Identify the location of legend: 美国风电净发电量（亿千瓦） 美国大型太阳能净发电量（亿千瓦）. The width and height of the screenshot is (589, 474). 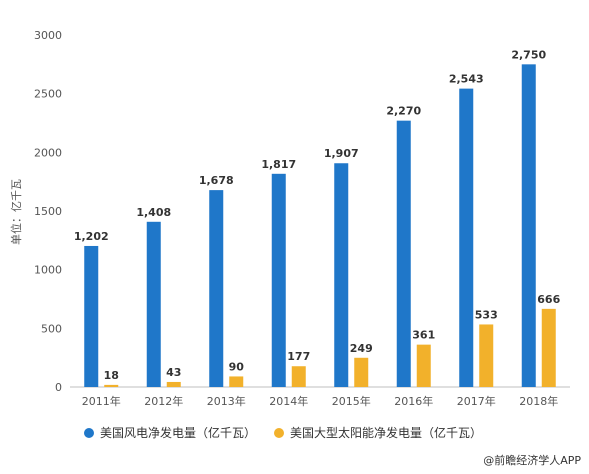
(292, 432).